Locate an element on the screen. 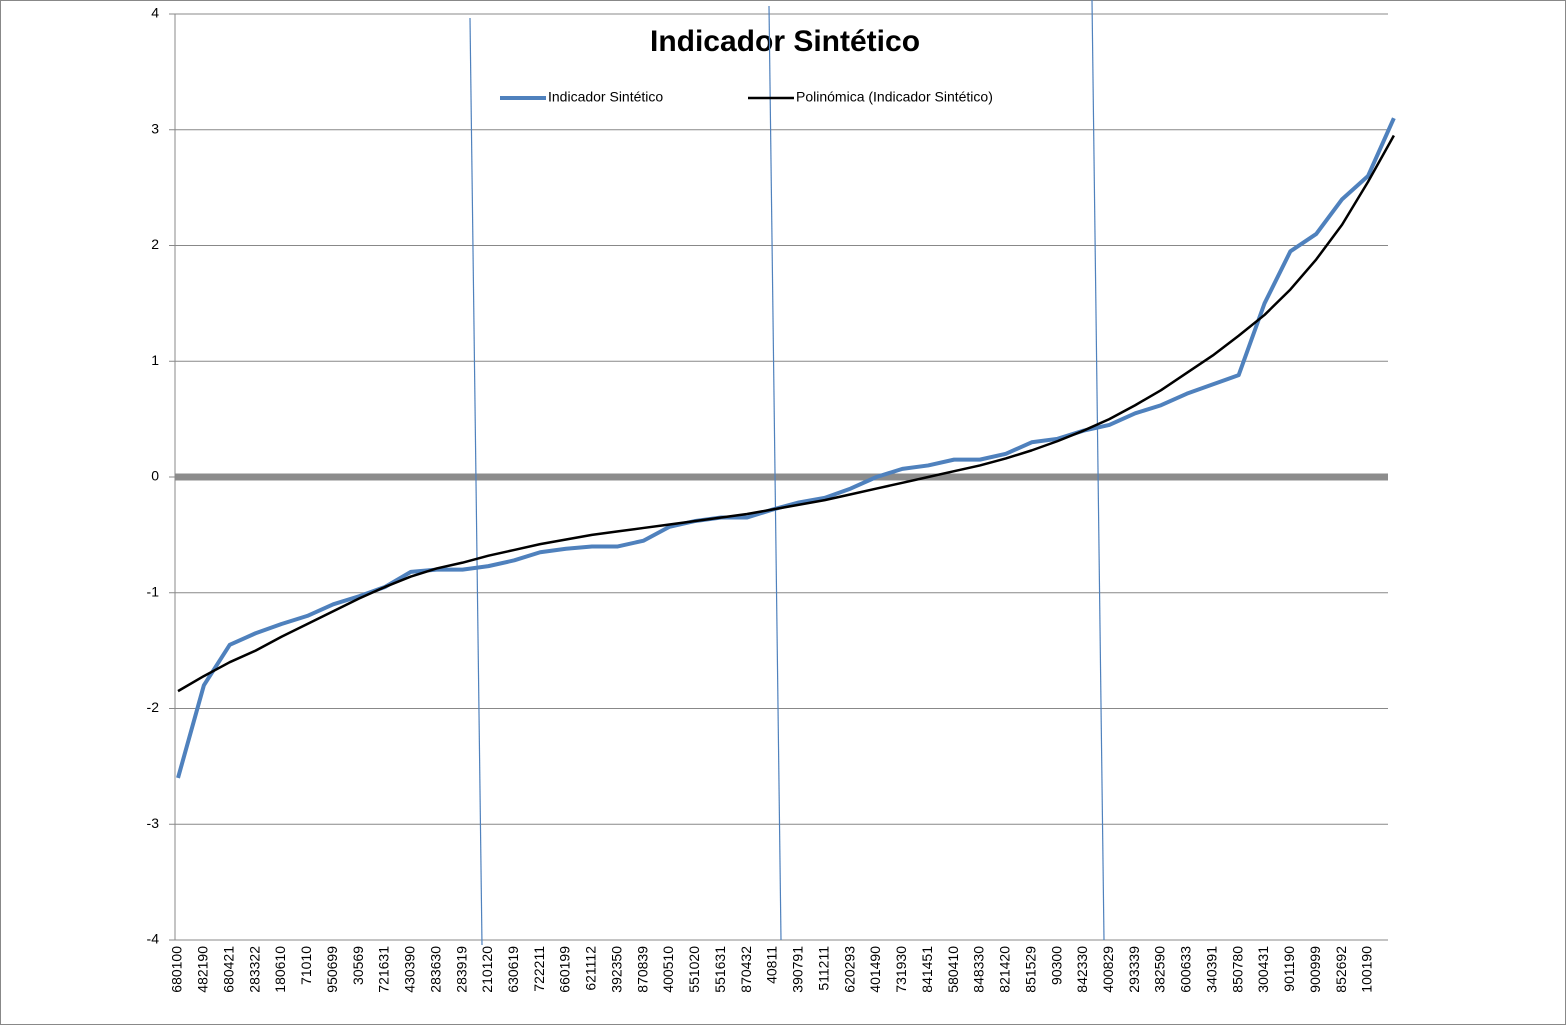 Image resolution: width=1566 pixels, height=1030 pixels. x-tick-label: 848330 is located at coordinates (979, 969).